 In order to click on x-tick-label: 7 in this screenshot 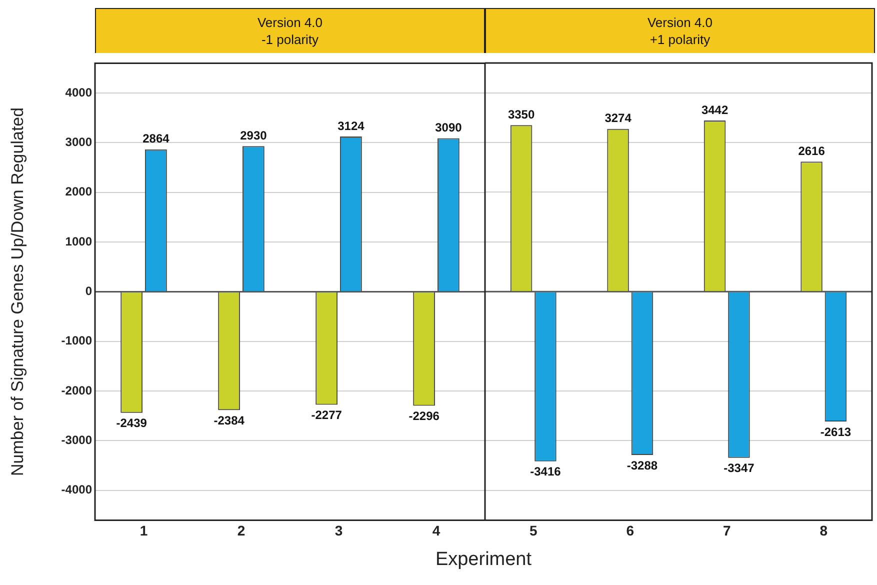, I will do `click(726, 530)`.